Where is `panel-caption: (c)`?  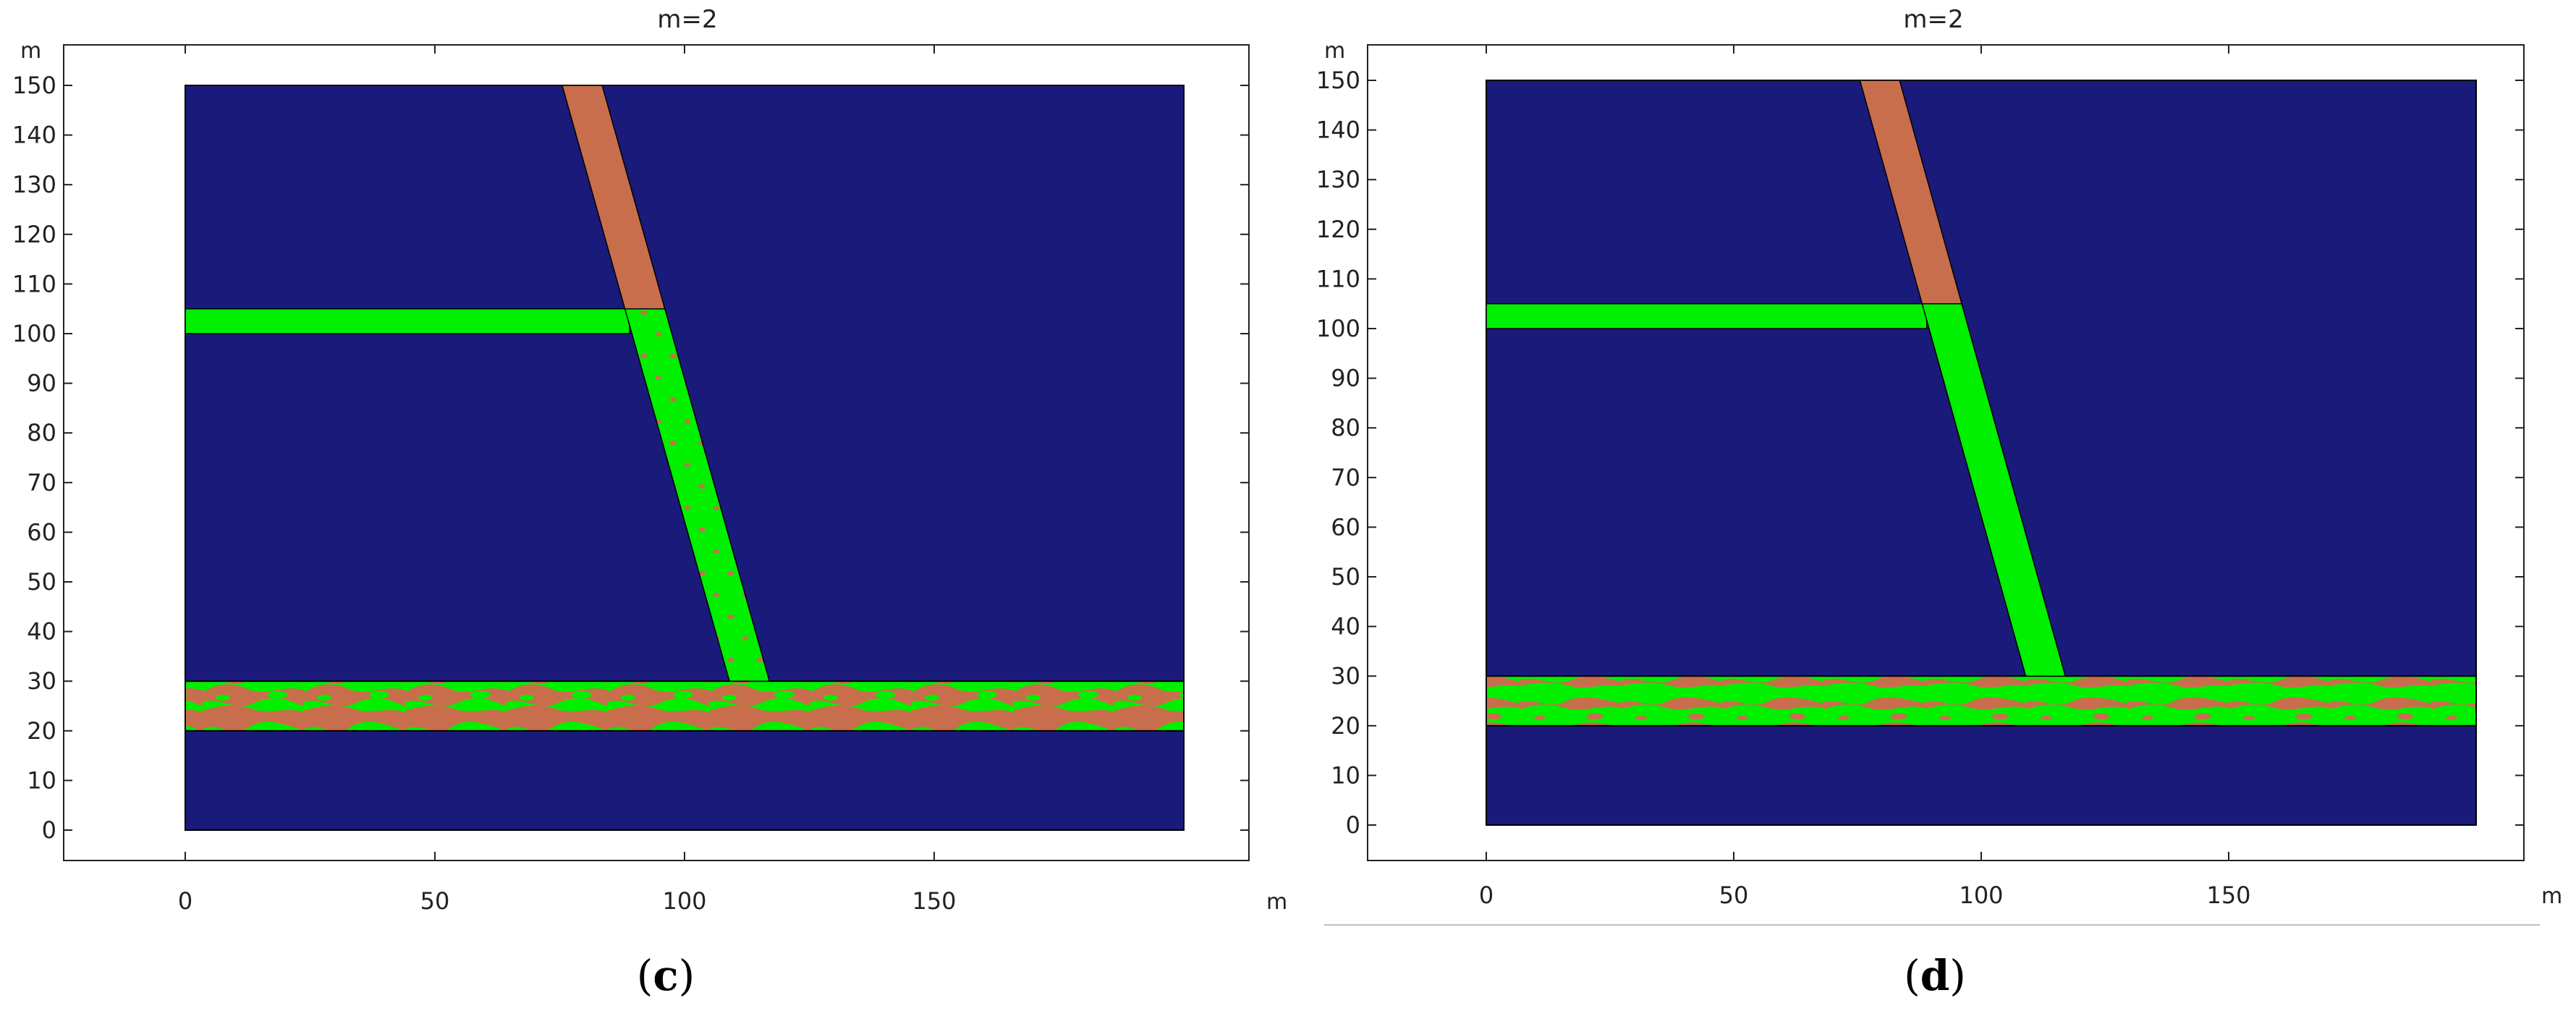 panel-caption: (c) is located at coordinates (666, 975).